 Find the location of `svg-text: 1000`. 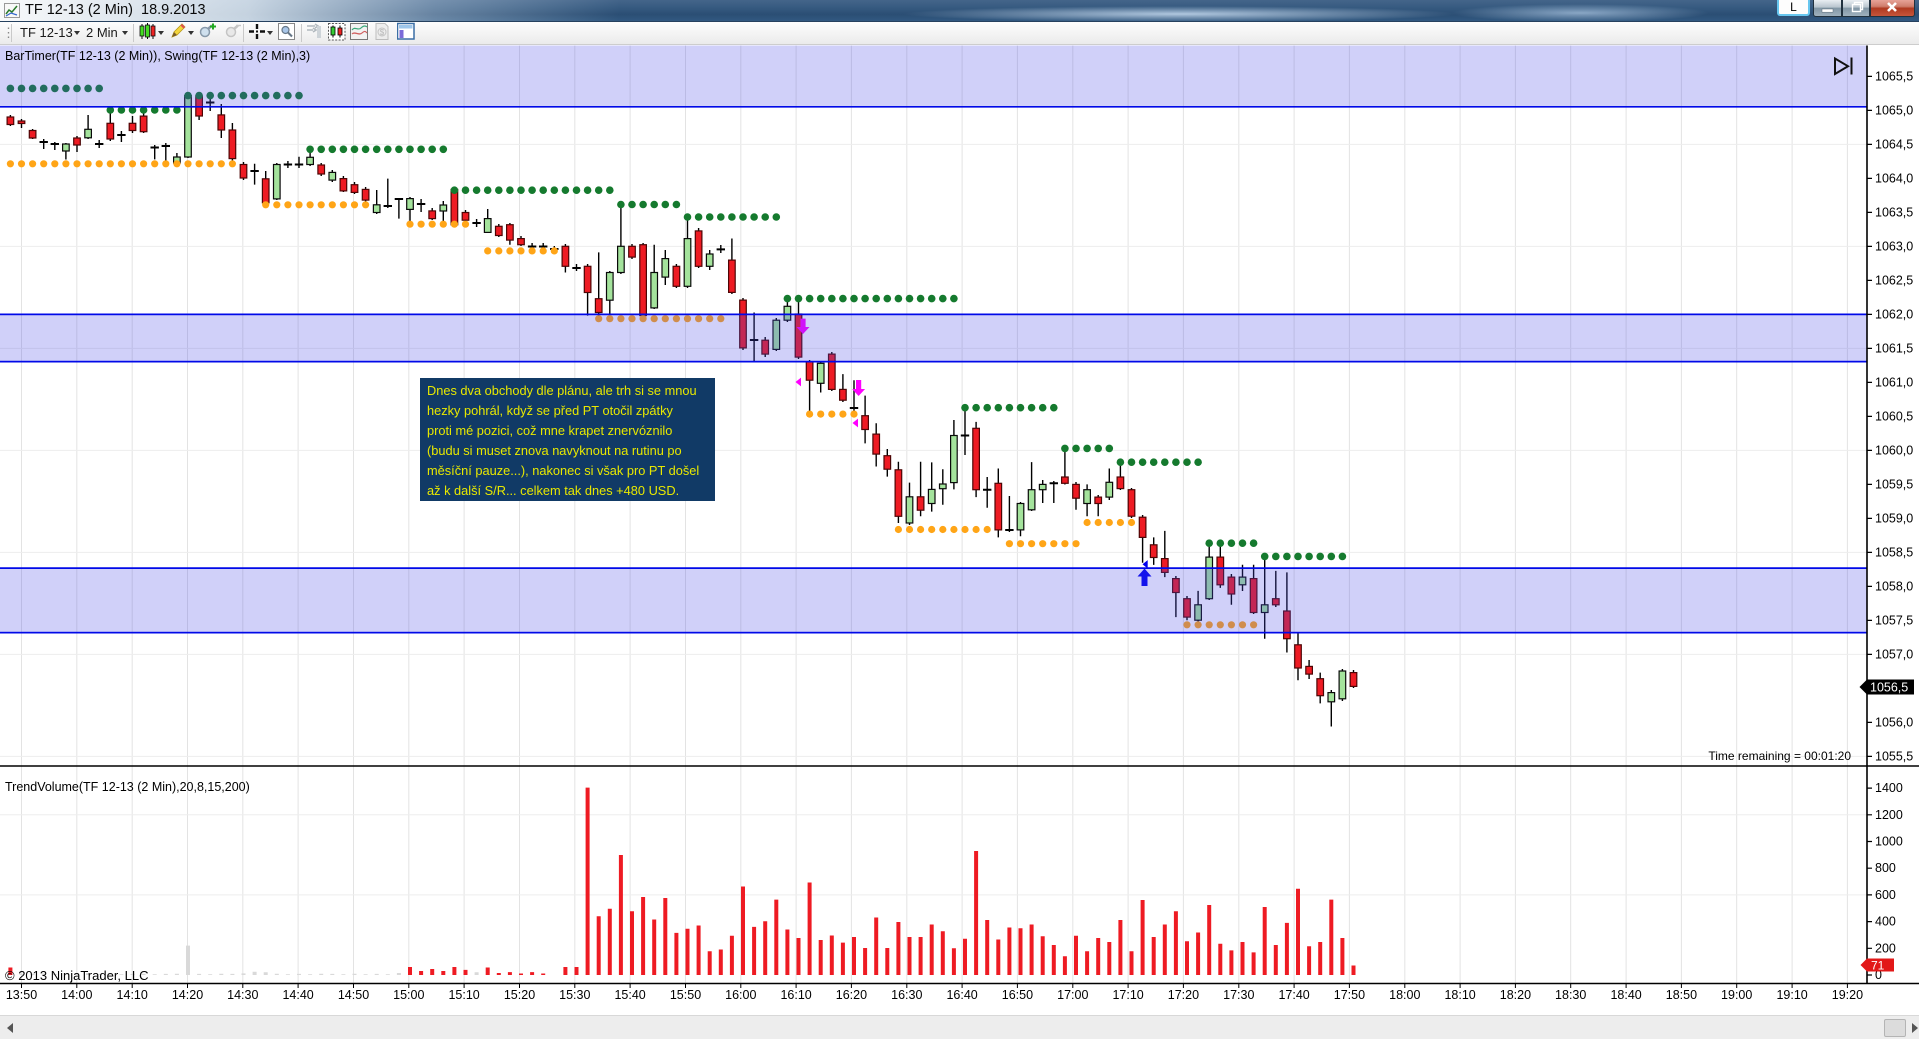

svg-text: 1000 is located at coordinates (1889, 842).